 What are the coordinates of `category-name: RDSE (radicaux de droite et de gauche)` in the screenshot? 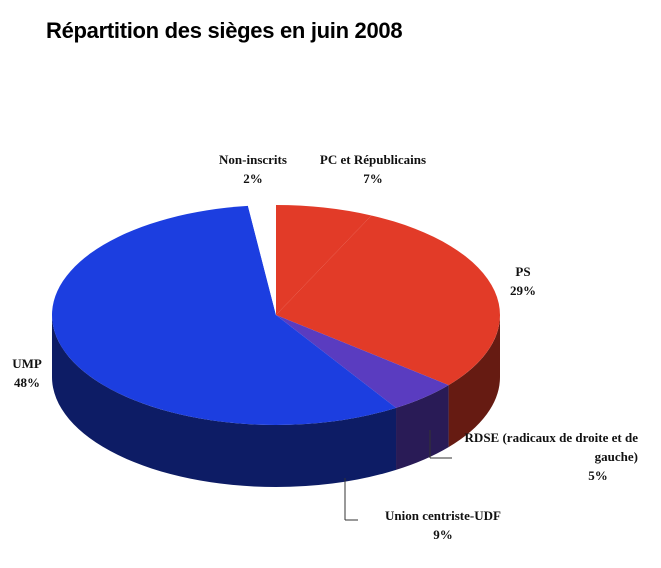 It's located at (551, 447).